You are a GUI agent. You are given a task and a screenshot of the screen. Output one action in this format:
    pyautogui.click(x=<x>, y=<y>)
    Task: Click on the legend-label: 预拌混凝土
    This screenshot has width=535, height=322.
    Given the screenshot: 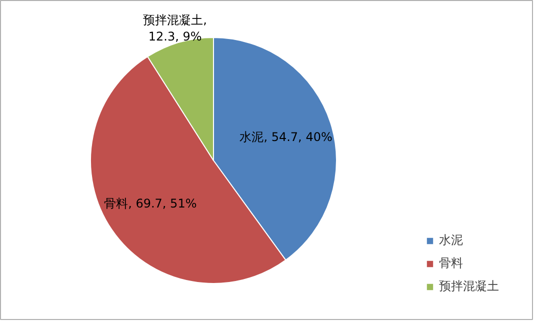 What is the action you would take?
    pyautogui.click(x=469, y=286)
    